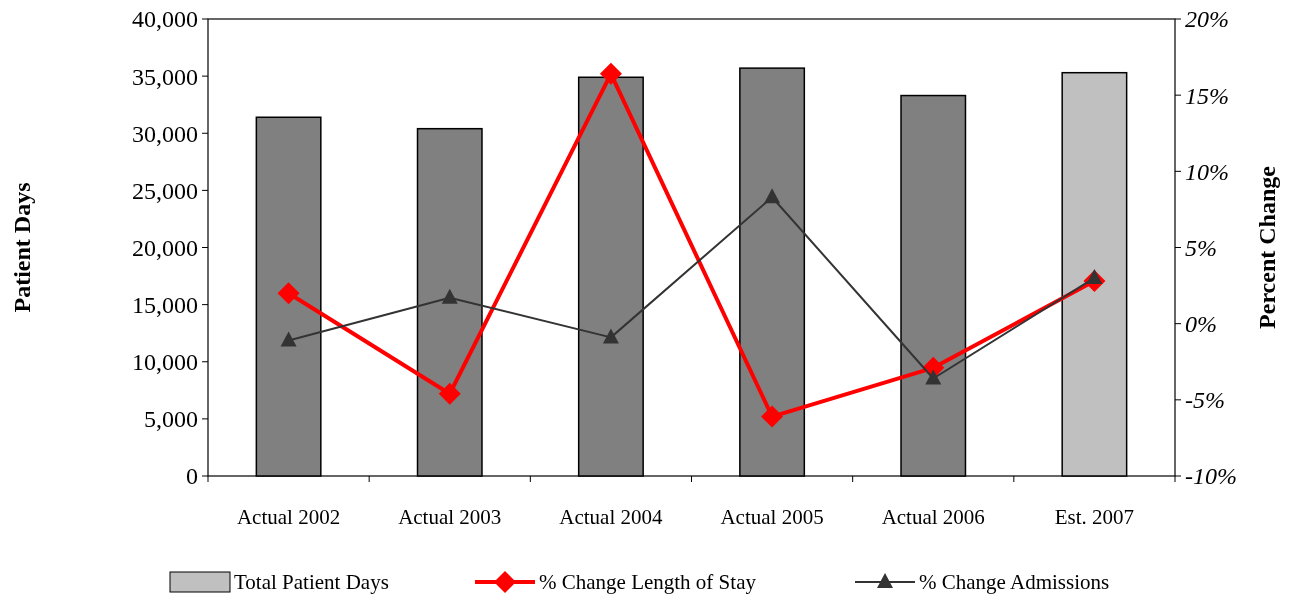  I want to click on y-tick-label: 5,000, so click(171, 419).